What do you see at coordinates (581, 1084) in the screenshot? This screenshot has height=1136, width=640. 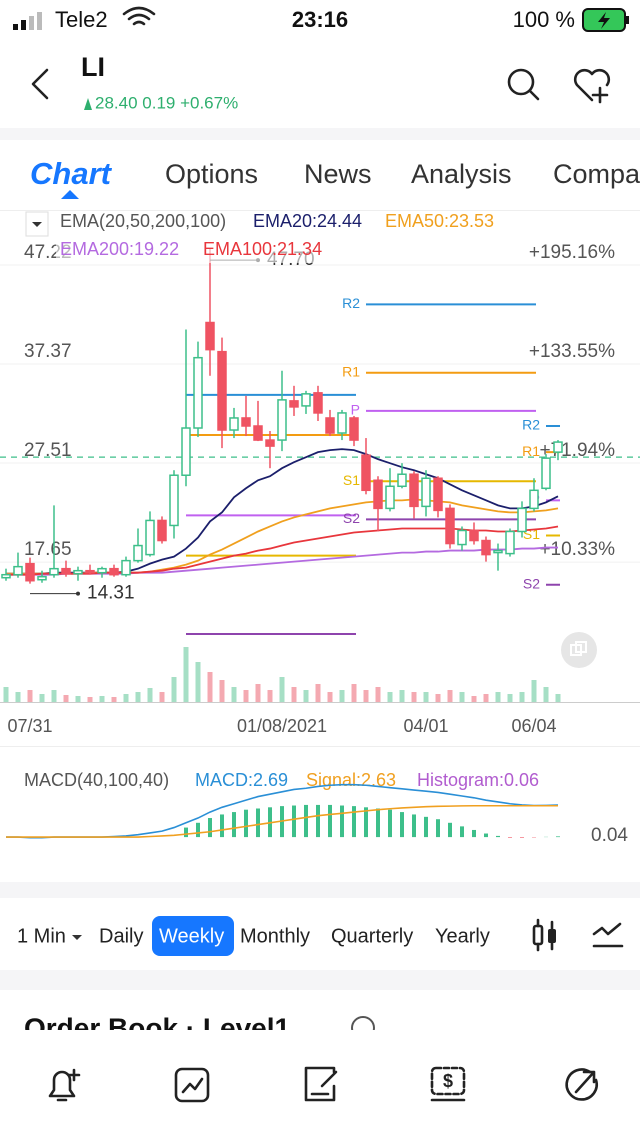 I see `share-button` at bounding box center [581, 1084].